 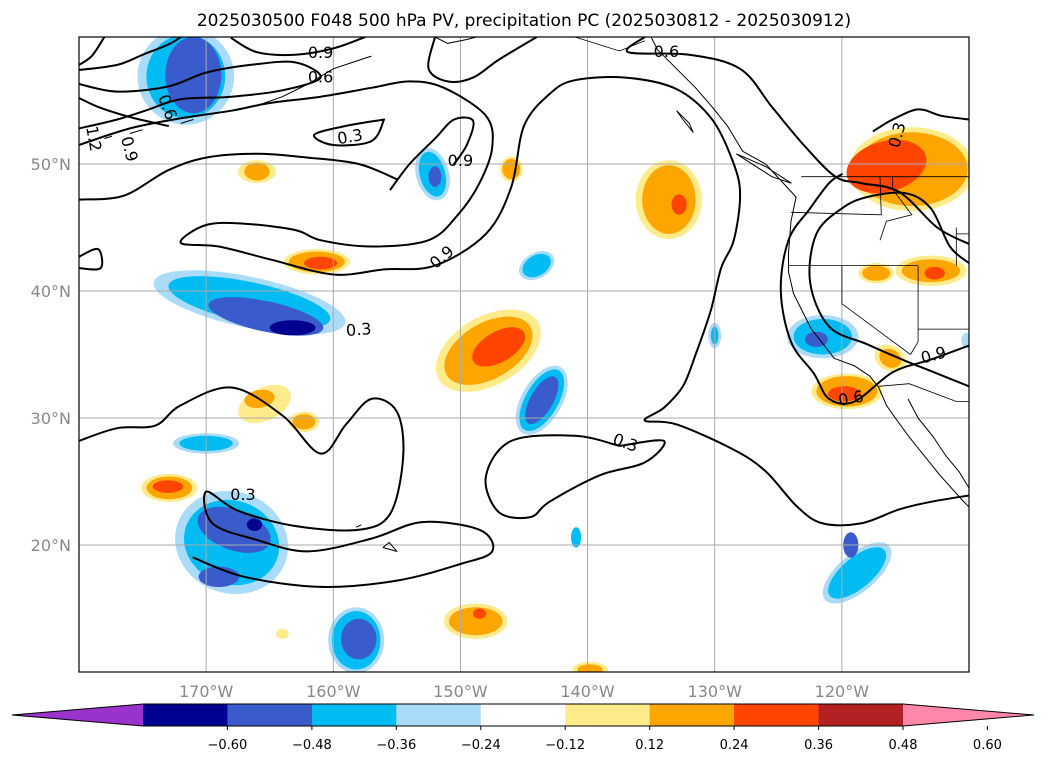 What do you see at coordinates (987, 745) in the screenshot?
I see `colorbar-tick-label: 0.60` at bounding box center [987, 745].